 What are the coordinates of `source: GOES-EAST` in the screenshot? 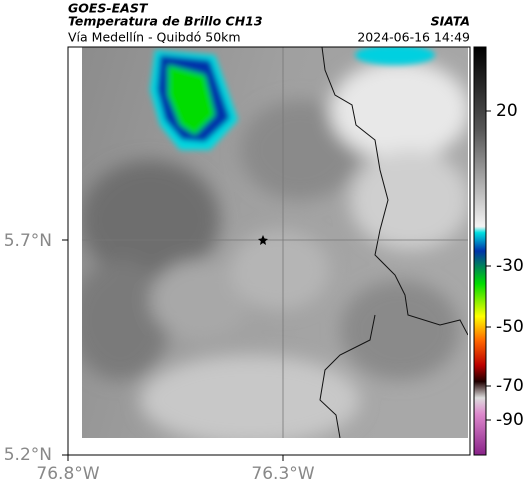 It's located at (108, 8).